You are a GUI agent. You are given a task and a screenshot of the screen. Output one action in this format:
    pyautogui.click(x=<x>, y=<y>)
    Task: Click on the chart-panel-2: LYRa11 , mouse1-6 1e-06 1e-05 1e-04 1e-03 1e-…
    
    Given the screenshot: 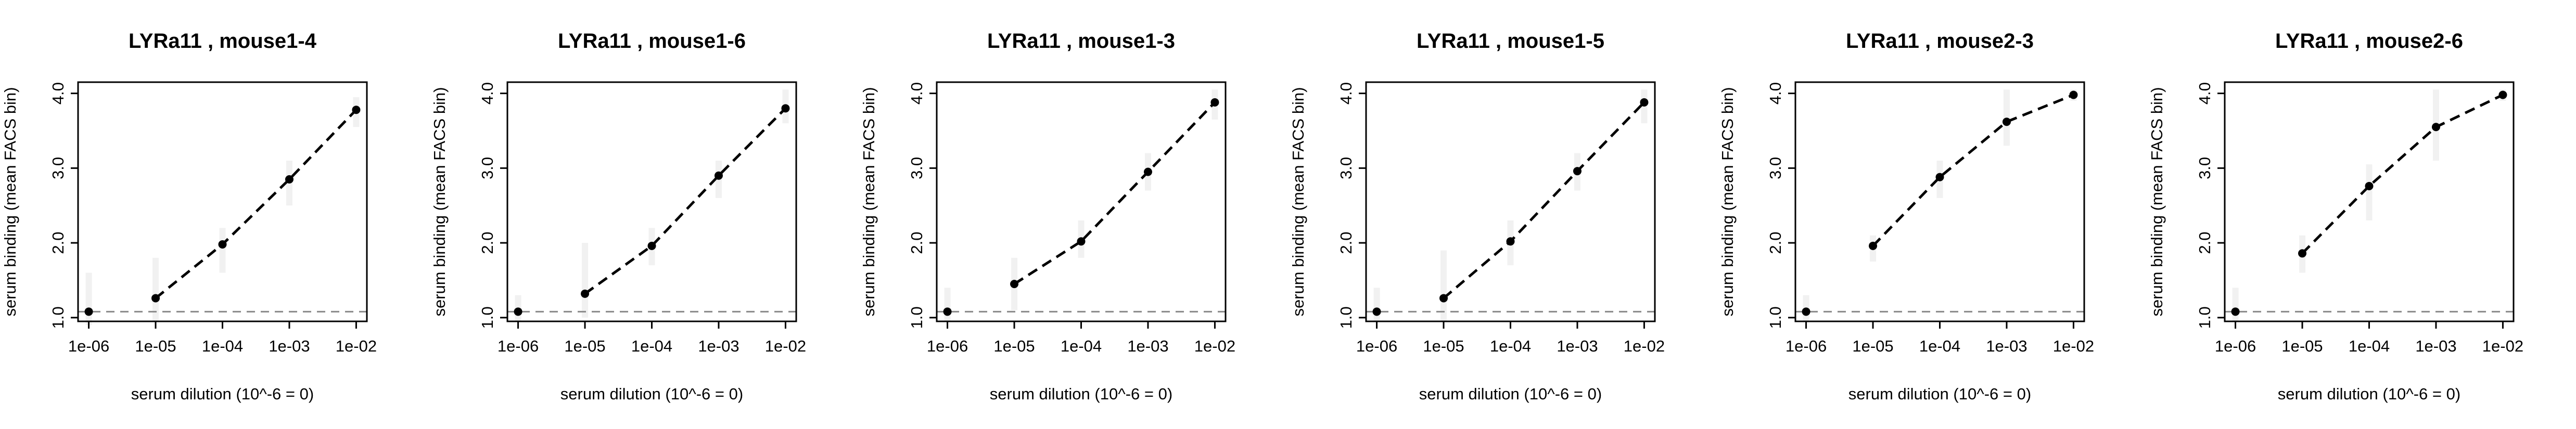 What is the action you would take?
    pyautogui.click(x=618, y=217)
    